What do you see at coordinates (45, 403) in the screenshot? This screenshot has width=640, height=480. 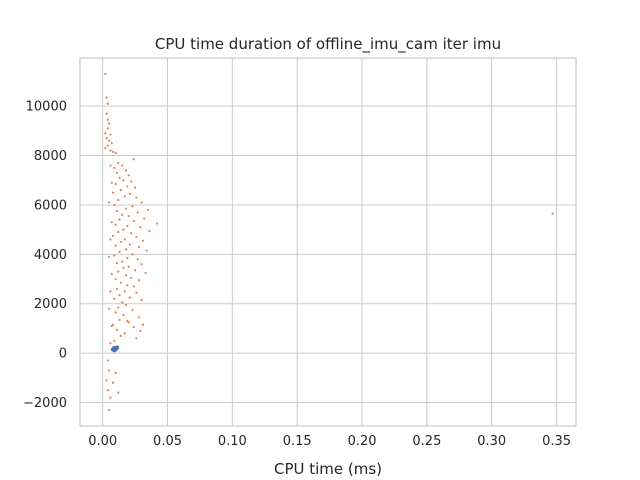 I see `y-tick-label: −2000` at bounding box center [45, 403].